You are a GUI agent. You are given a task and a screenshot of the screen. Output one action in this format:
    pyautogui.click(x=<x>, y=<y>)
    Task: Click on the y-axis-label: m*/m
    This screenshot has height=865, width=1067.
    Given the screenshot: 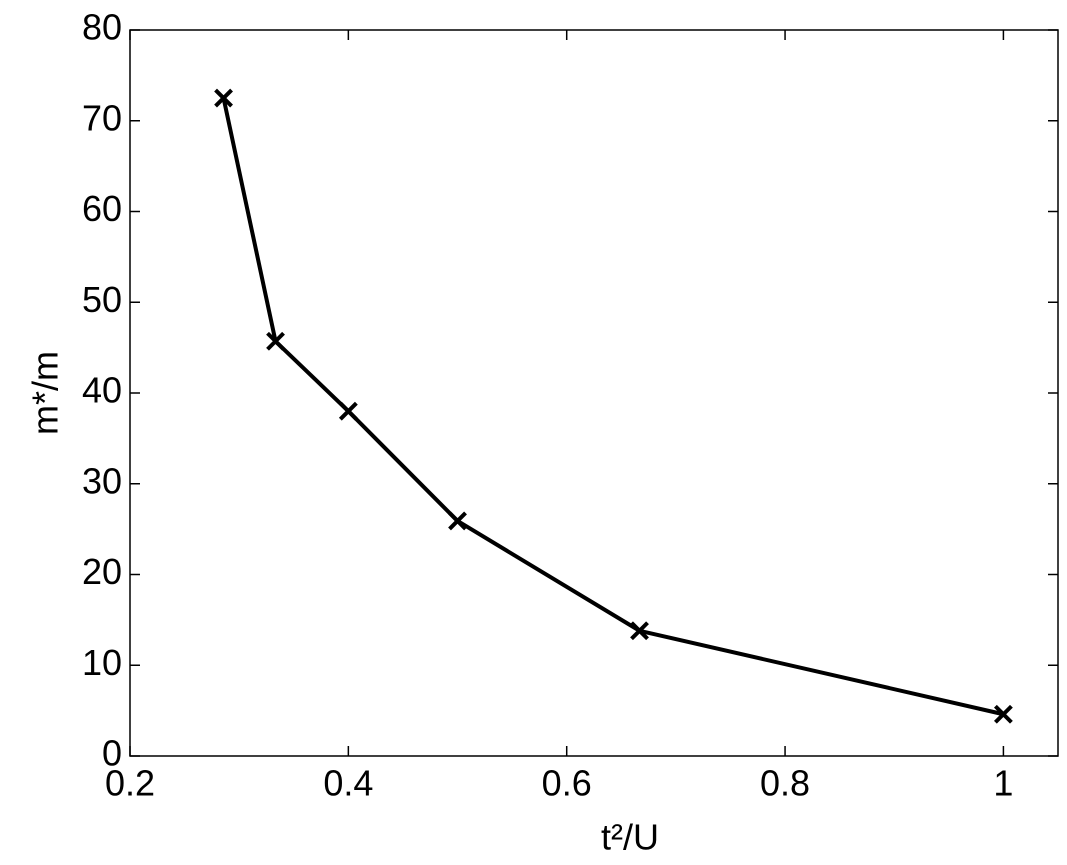 What is the action you would take?
    pyautogui.click(x=45, y=393)
    